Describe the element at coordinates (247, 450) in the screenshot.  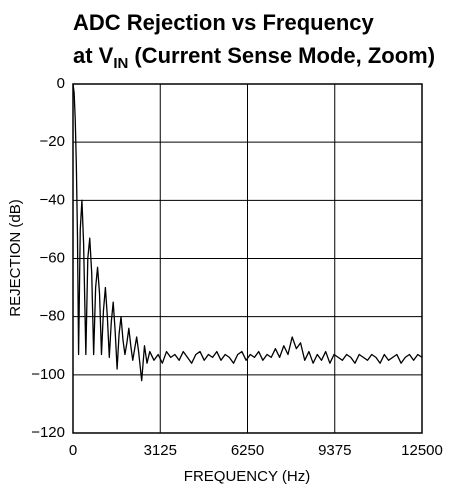
I see `x-tick-label: 6250` at that location.